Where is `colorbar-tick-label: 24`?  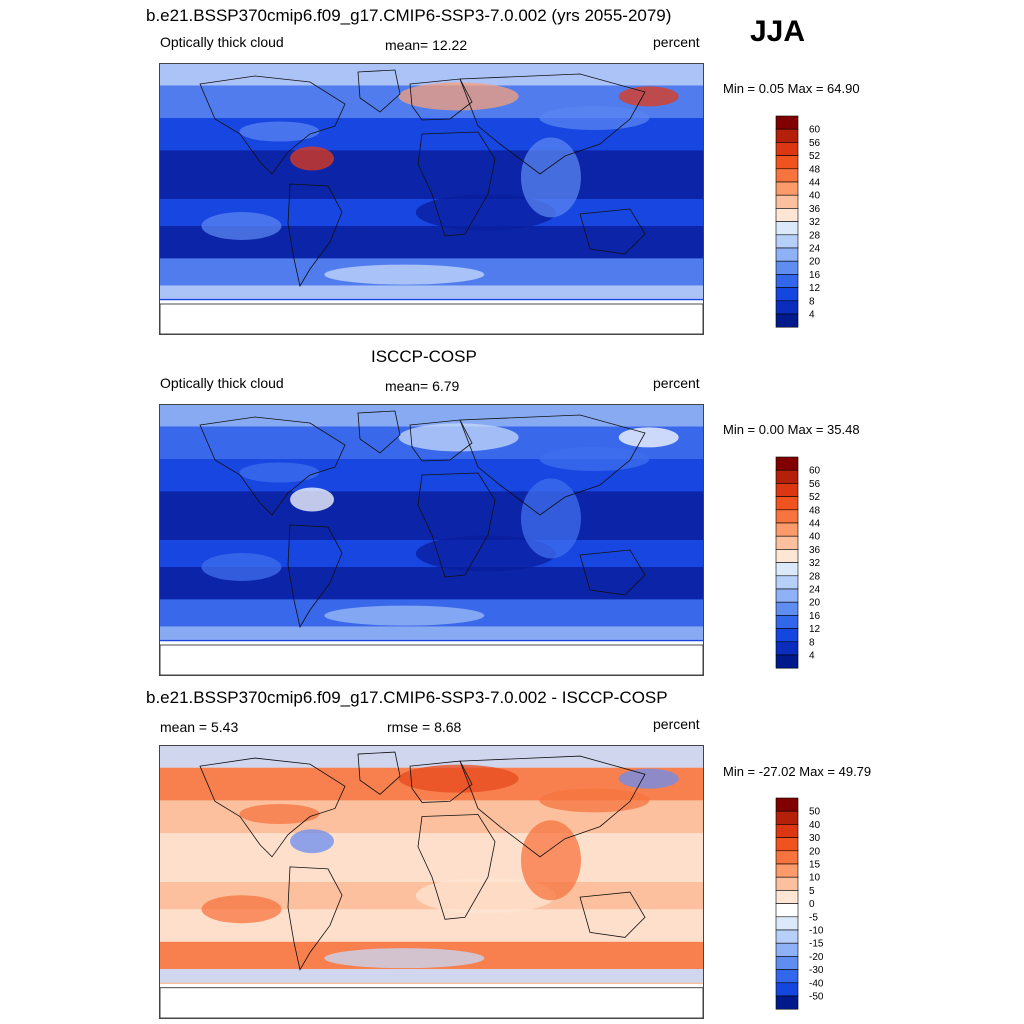 colorbar-tick-label: 24 is located at coordinates (815, 590).